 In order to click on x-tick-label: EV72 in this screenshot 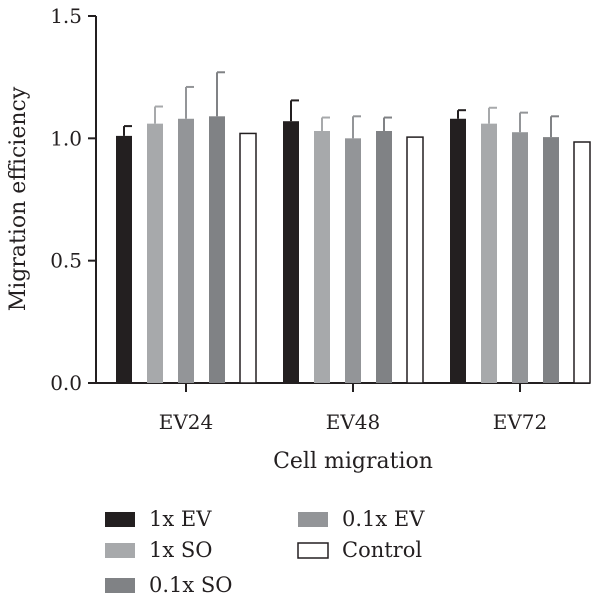, I will do `click(520, 422)`.